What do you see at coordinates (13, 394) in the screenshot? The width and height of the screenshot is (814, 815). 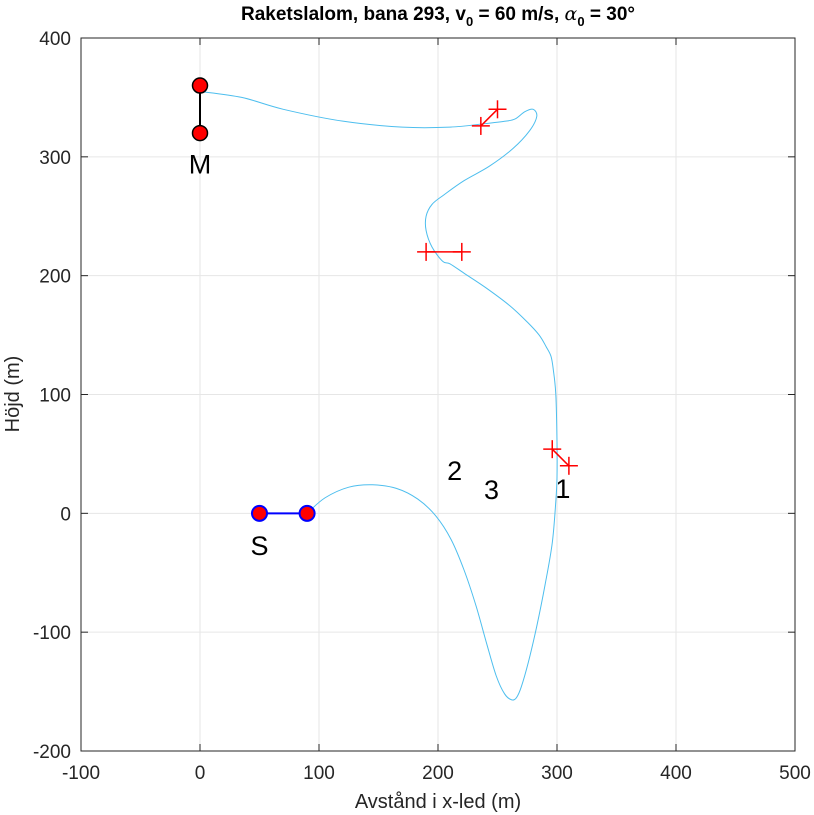 I see `y-axis-label: Höjd (m)` at bounding box center [13, 394].